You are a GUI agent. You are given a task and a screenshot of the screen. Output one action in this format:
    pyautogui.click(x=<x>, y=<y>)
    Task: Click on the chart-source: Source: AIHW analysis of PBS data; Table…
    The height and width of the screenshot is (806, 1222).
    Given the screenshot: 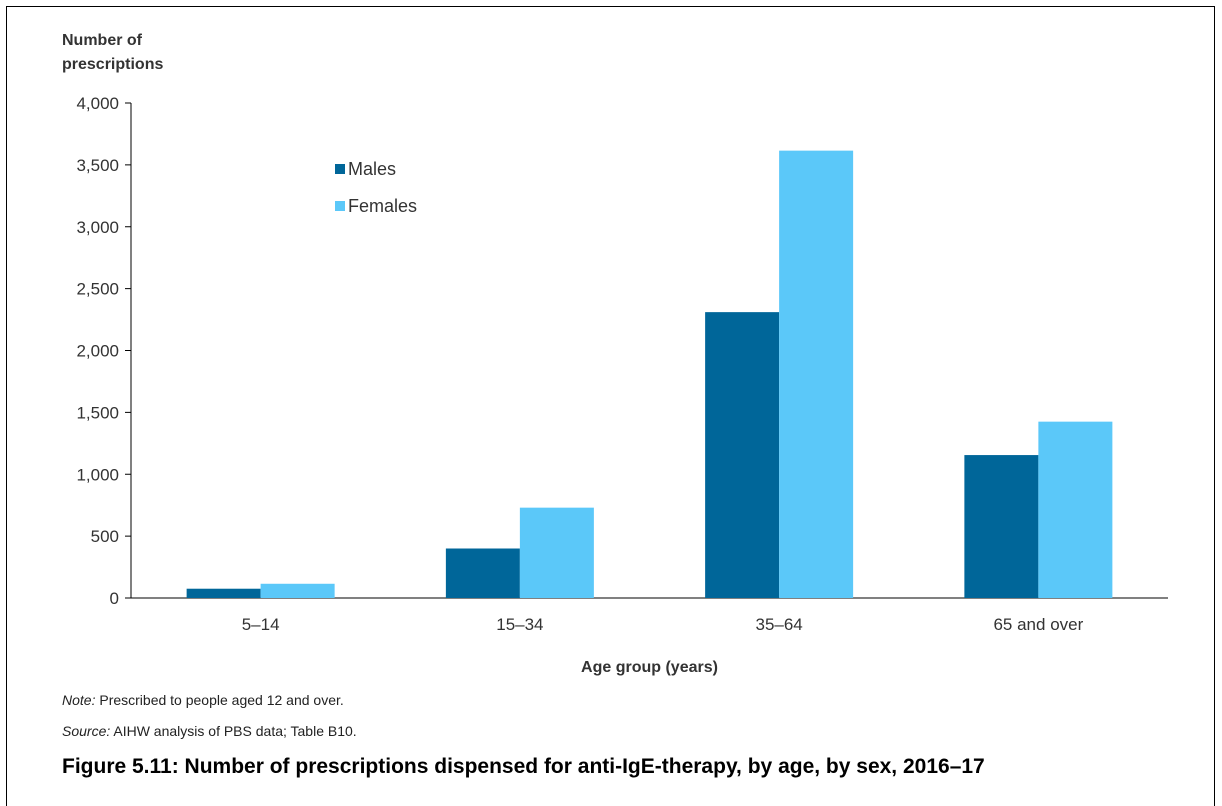 What is the action you would take?
    pyautogui.click(x=209, y=731)
    